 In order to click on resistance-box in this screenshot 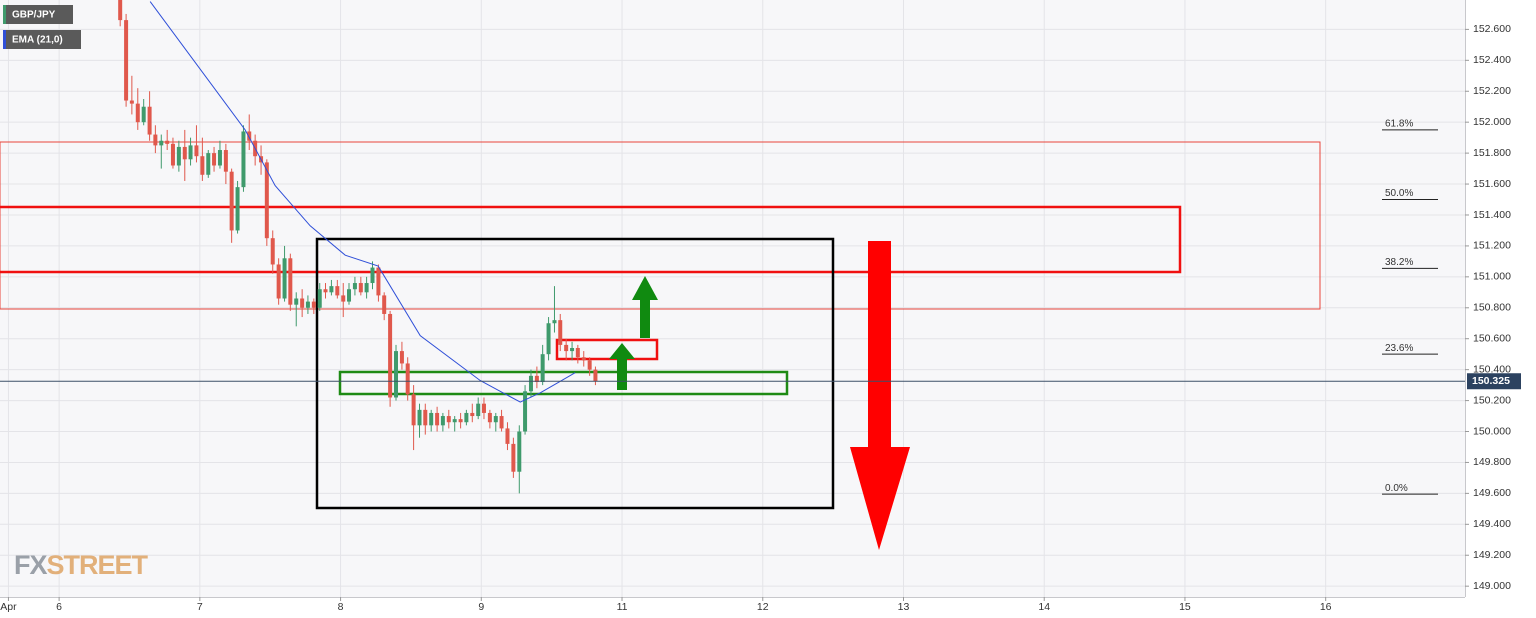, I will do `click(607, 349)`.